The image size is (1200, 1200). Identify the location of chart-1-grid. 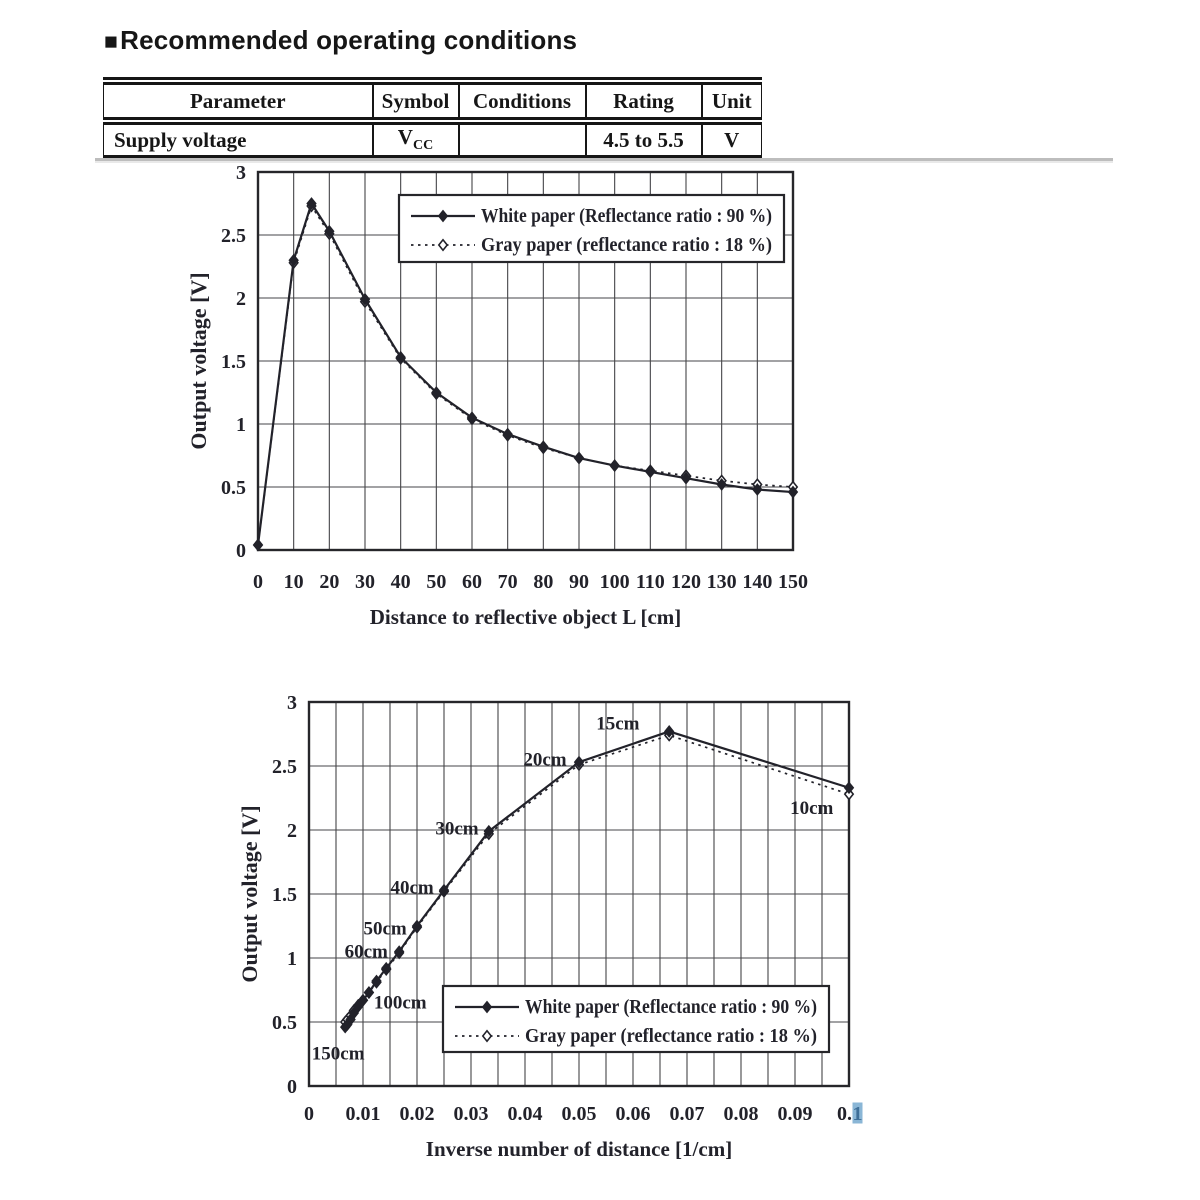
(525, 361).